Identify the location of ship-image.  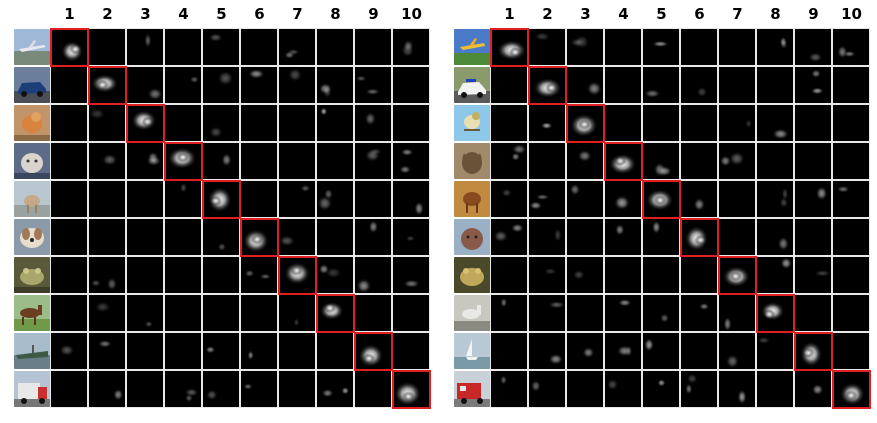
(472, 351).